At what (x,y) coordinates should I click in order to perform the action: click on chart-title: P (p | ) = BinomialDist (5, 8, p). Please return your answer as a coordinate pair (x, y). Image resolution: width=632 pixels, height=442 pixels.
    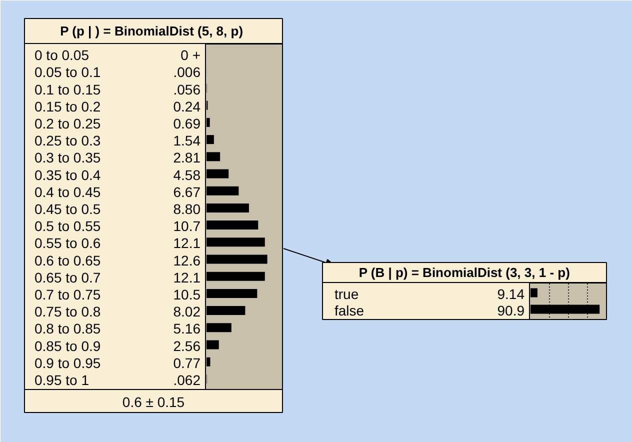
    Looking at the image, I should click on (152, 31).